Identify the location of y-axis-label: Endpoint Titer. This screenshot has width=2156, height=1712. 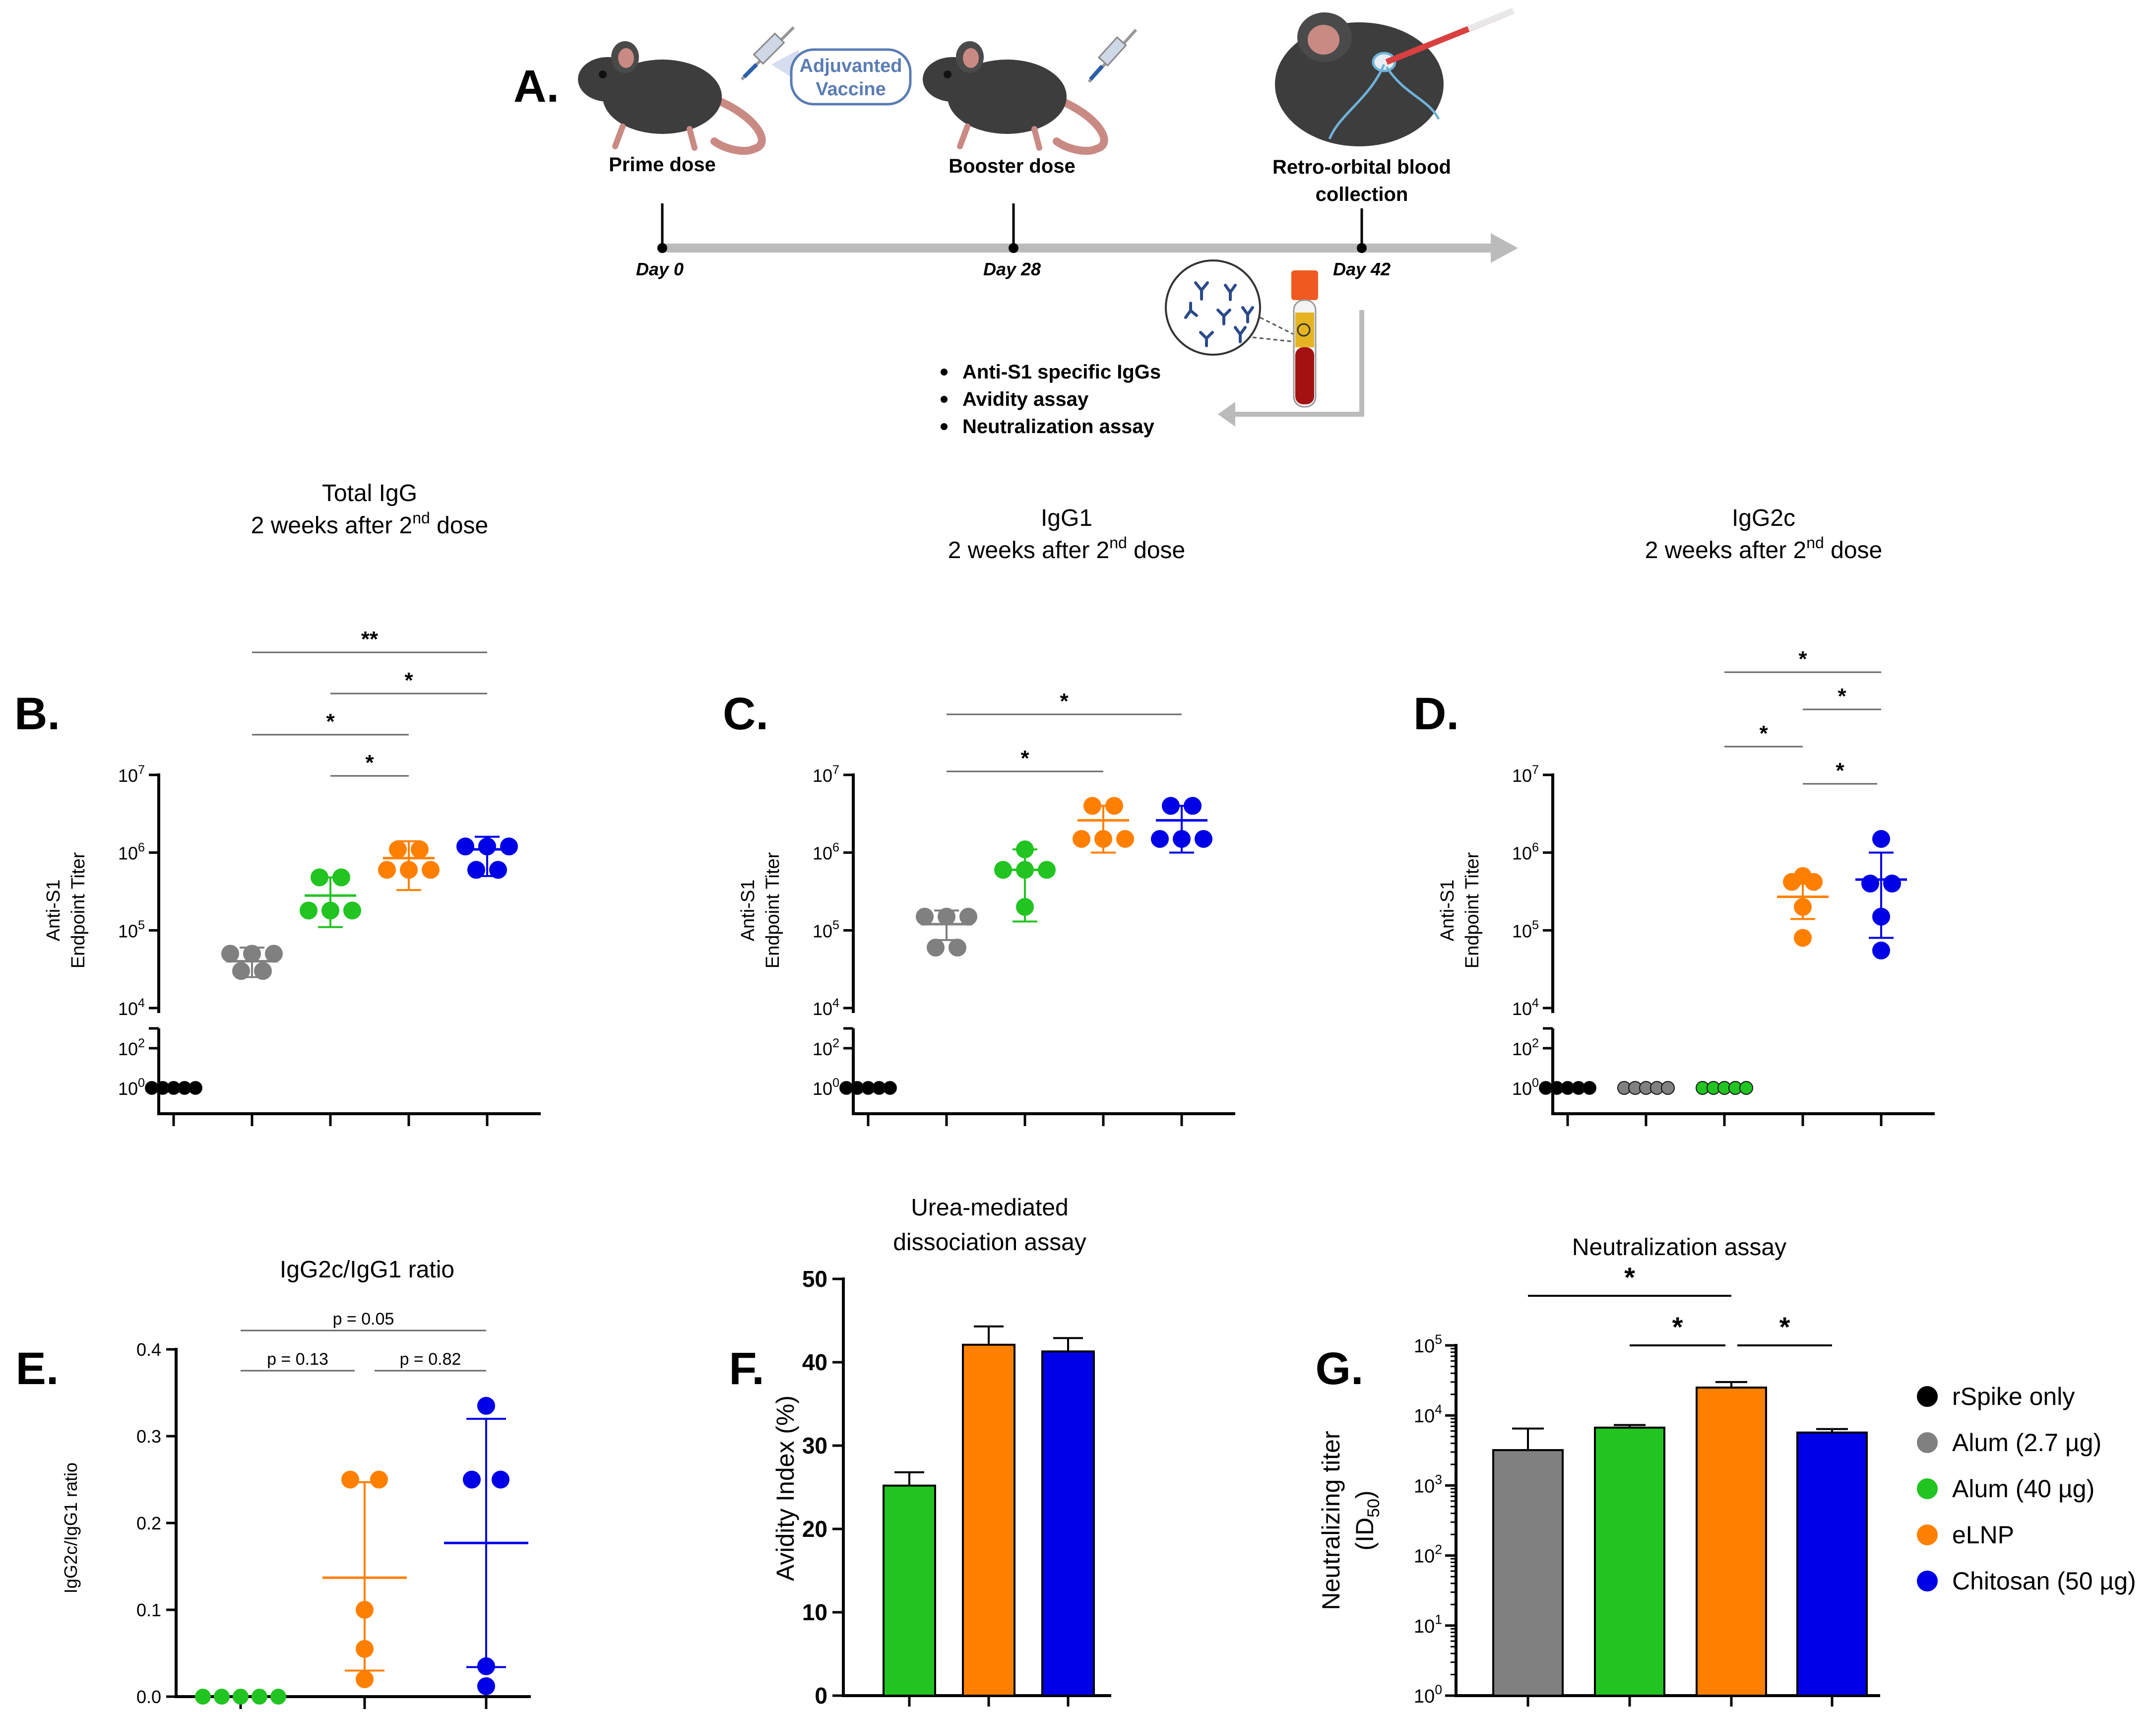
(1472, 910).